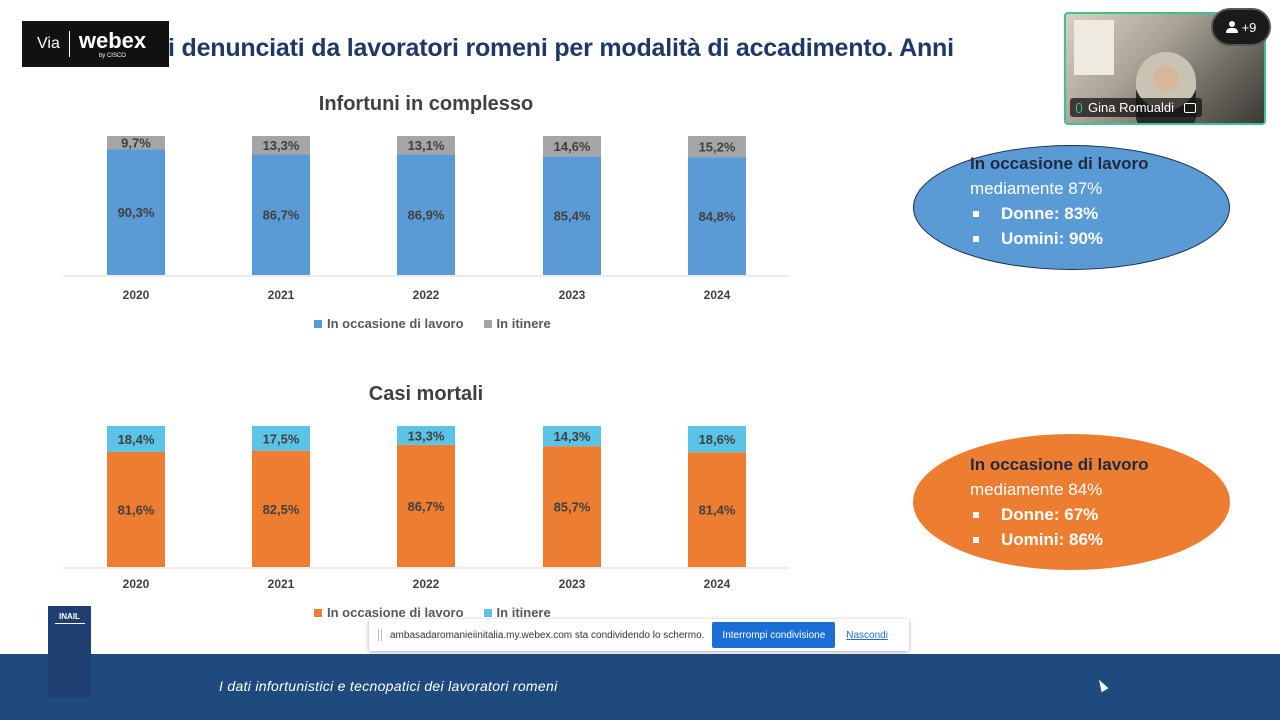 The height and width of the screenshot is (720, 1280). I want to click on data-label-itinere-2022: 13,3%, so click(426, 435).